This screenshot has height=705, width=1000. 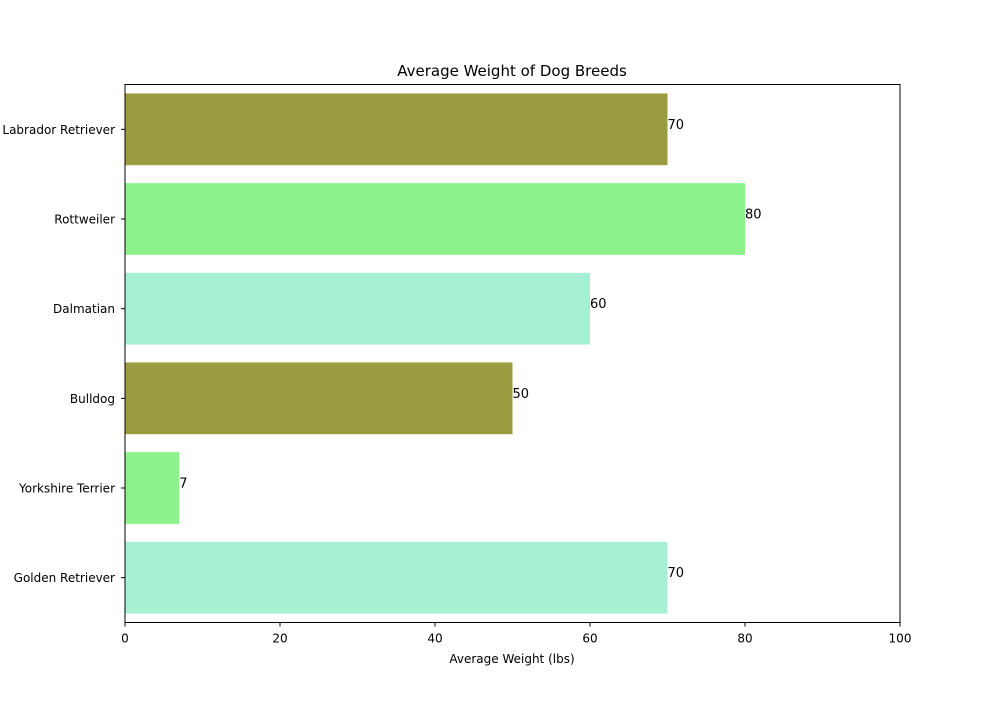 What do you see at coordinates (521, 394) in the screenshot?
I see `data-label: 50` at bounding box center [521, 394].